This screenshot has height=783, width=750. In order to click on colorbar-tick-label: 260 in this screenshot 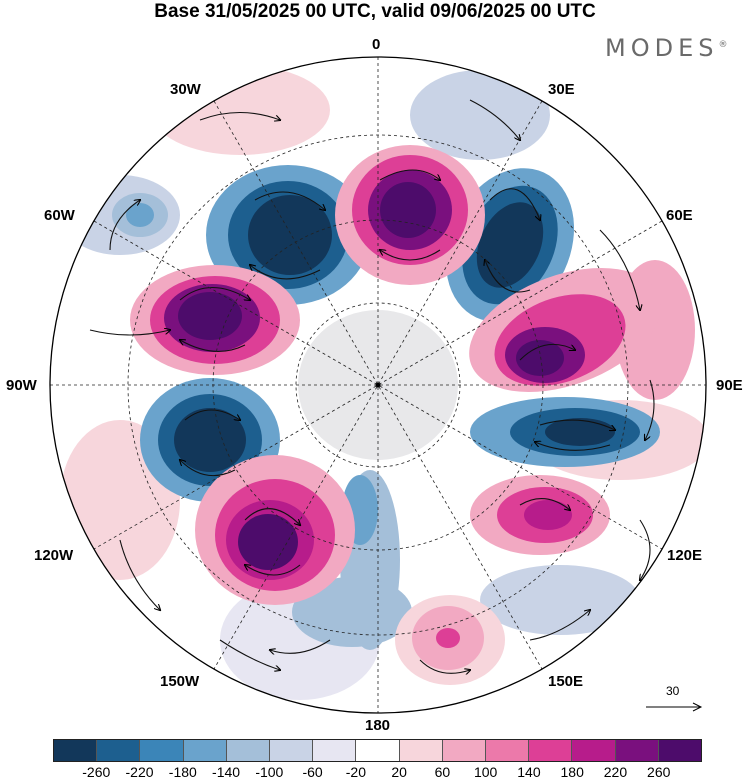, I will do `click(659, 772)`.